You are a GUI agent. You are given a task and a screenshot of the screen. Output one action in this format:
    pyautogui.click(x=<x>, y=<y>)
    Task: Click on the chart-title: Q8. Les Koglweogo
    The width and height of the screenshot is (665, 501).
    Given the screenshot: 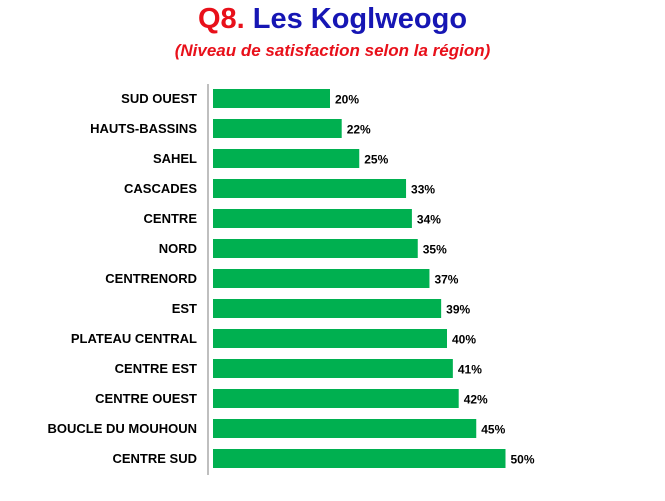 What is the action you would take?
    pyautogui.click(x=332, y=19)
    